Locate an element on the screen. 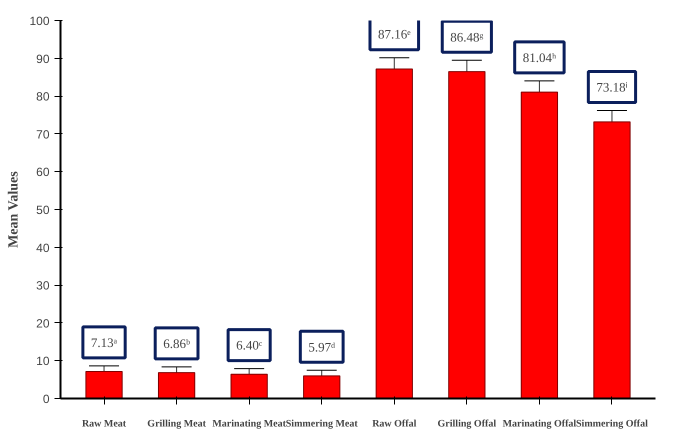 Image resolution: width=675 pixels, height=432 pixels. y-tick-label: 30 is located at coordinates (43, 285).